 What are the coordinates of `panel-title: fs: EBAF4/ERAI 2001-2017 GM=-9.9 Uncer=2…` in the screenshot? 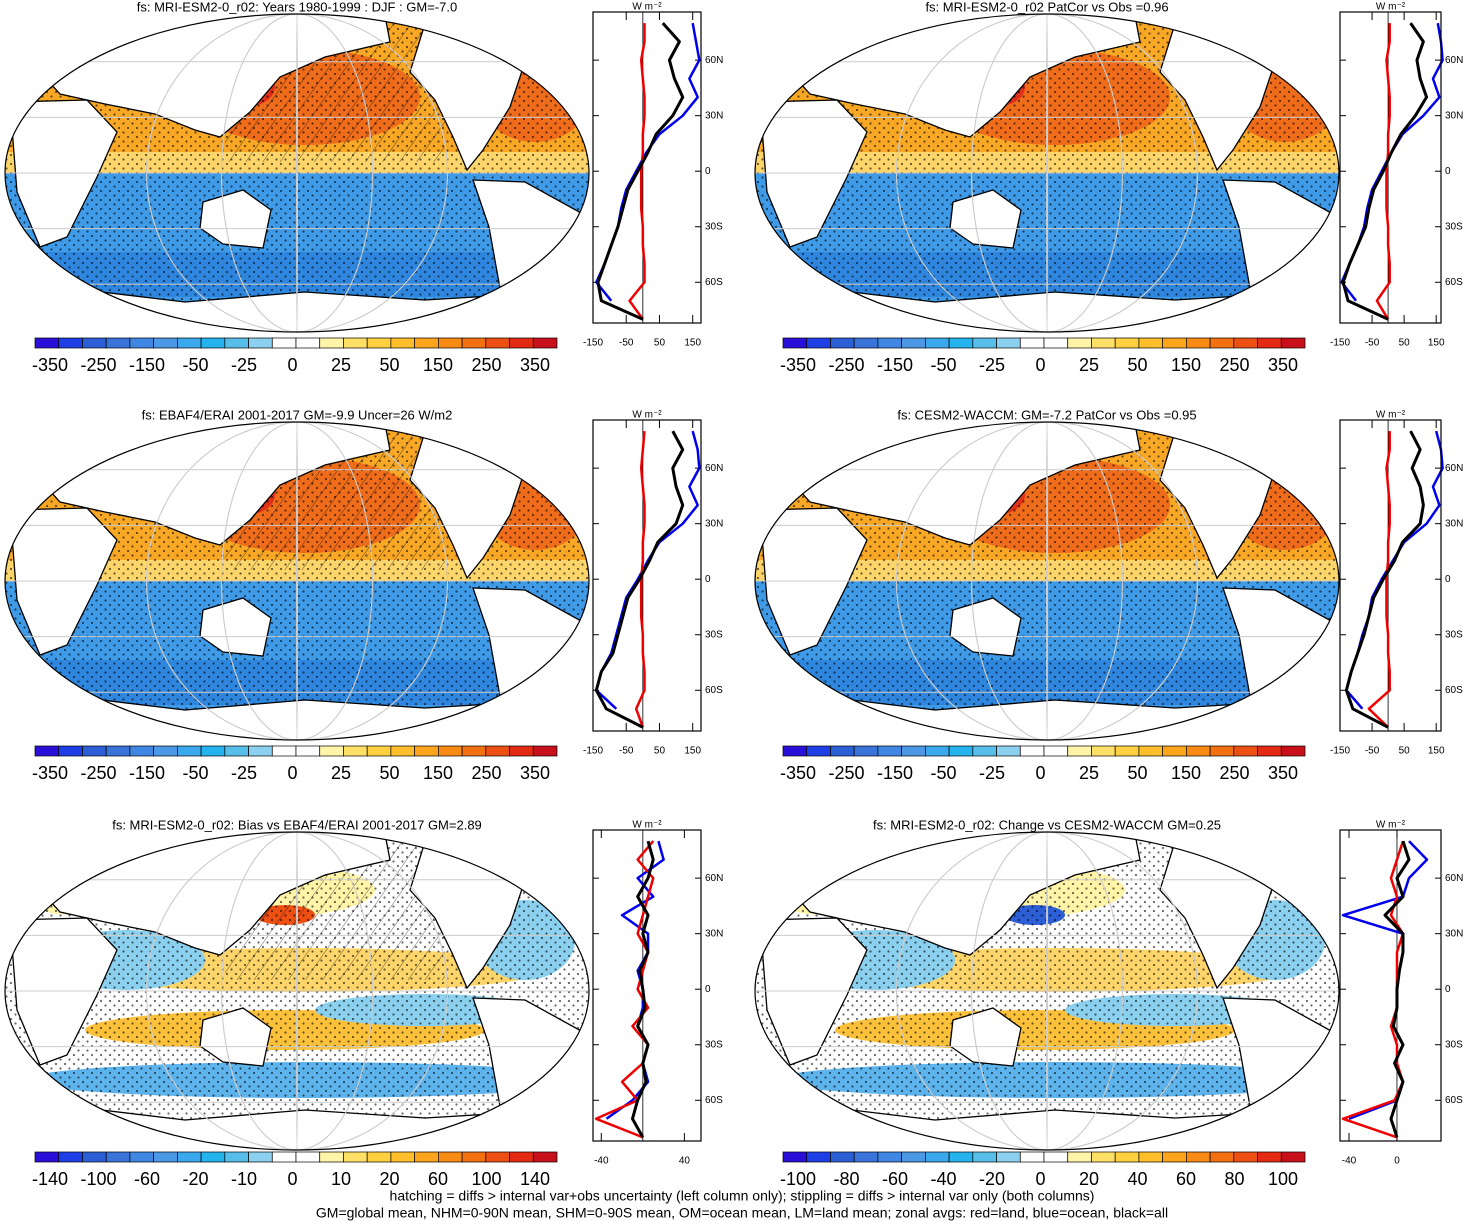 It's located at (297, 414).